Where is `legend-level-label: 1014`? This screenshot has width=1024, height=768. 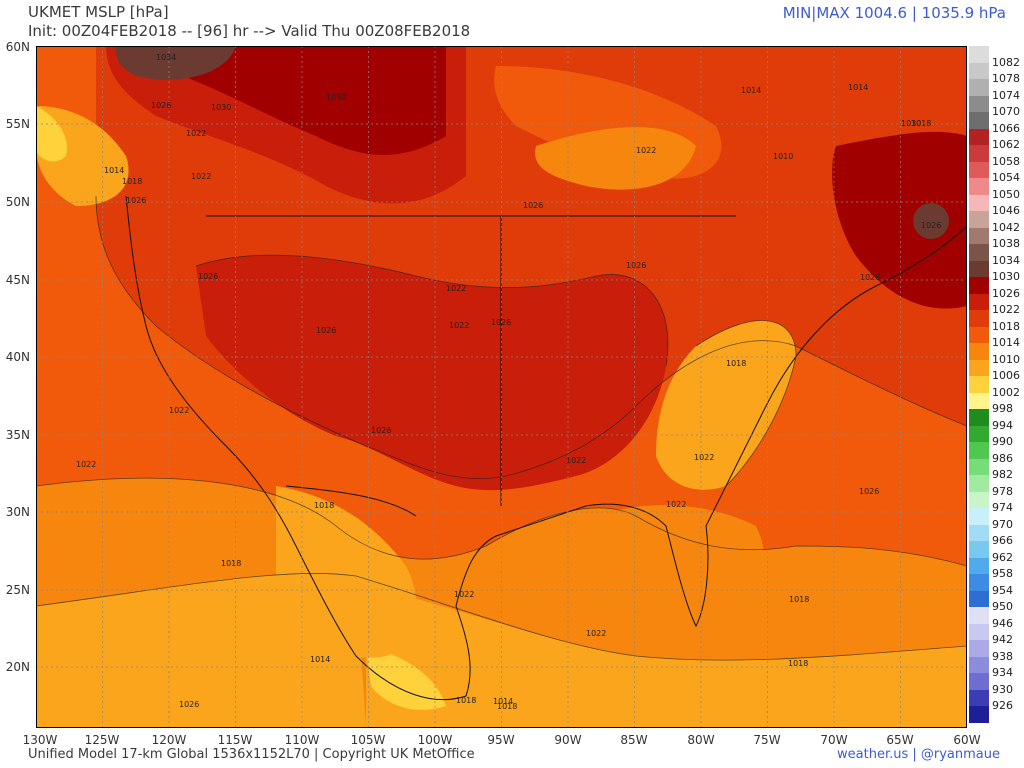
legend-level-label: 1014 is located at coordinates (1006, 342).